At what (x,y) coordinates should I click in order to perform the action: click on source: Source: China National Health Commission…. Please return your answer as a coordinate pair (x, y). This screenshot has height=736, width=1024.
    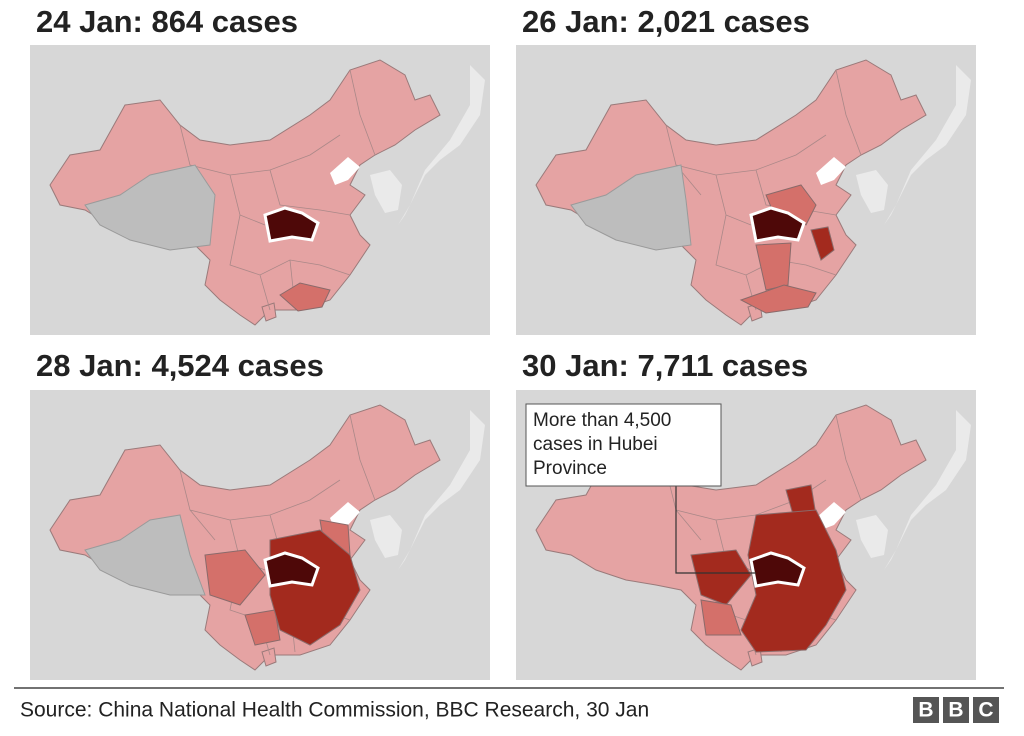
    Looking at the image, I should click on (334, 710).